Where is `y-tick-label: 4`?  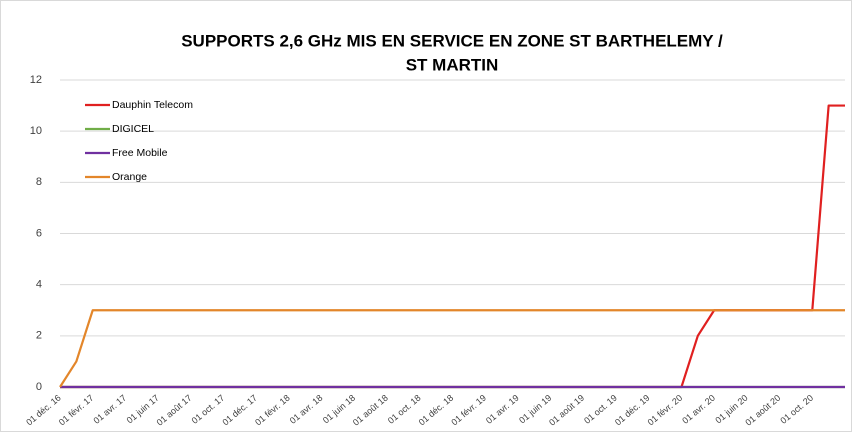 y-tick-label: 4 is located at coordinates (39, 285).